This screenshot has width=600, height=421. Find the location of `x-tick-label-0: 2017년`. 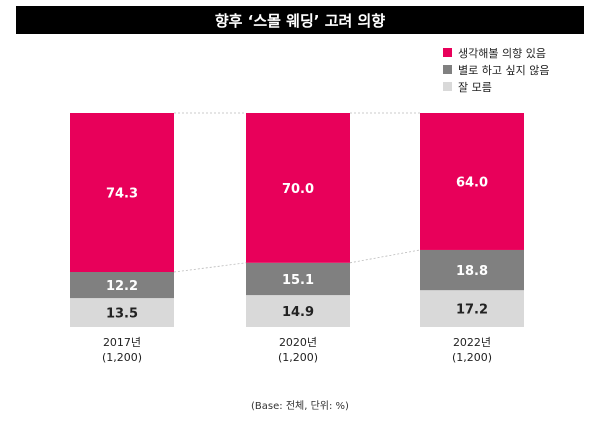

x-tick-label-0: 2017년 is located at coordinates (122, 342).